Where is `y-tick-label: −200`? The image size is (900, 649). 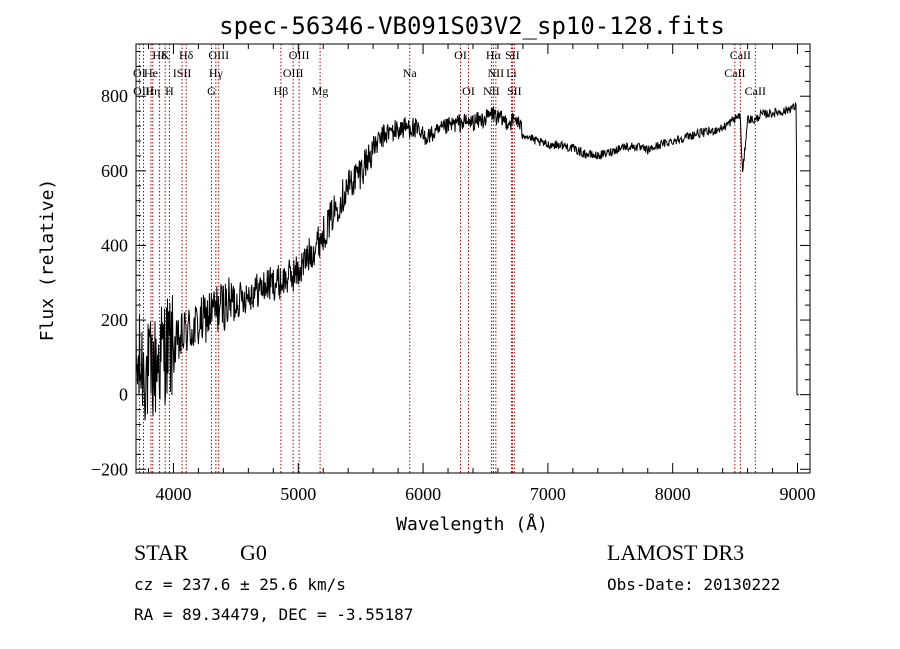
y-tick-label: −200 is located at coordinates (109, 469).